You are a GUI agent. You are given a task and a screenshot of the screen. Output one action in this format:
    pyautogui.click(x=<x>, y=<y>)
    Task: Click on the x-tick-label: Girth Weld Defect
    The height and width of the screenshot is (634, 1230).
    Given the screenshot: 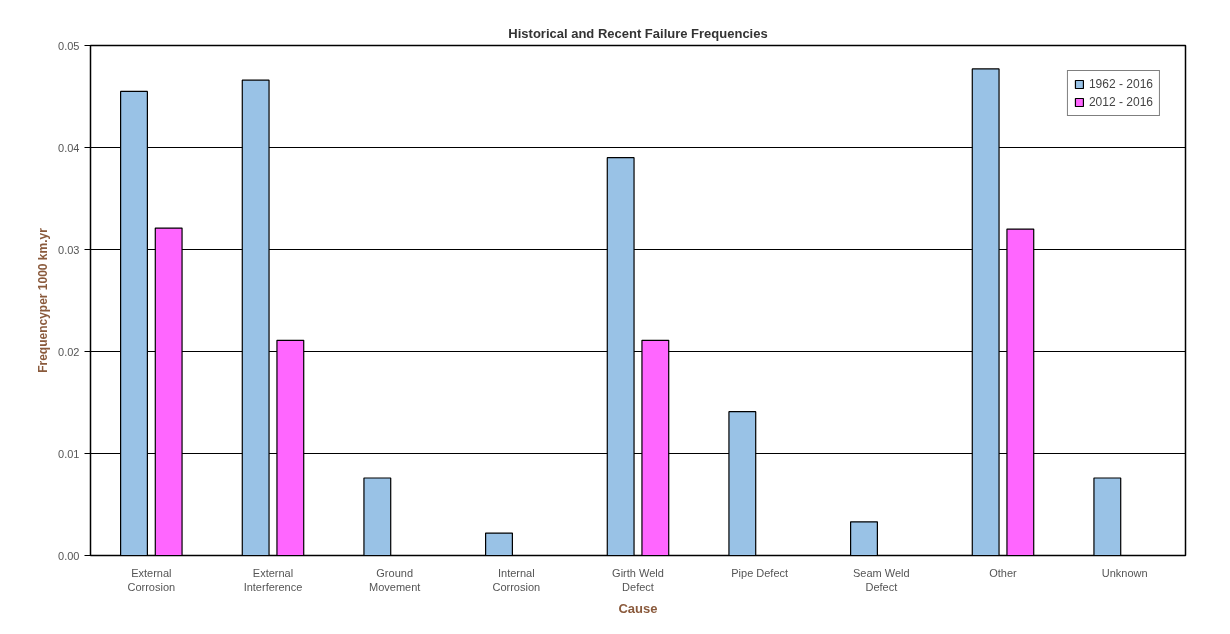 What is the action you would take?
    pyautogui.click(x=638, y=579)
    